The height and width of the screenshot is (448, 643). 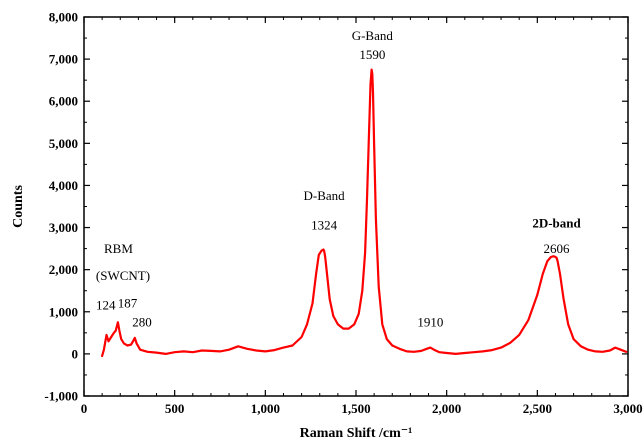 What do you see at coordinates (75, 353) in the screenshot?
I see `y-tick-label: 0` at bounding box center [75, 353].